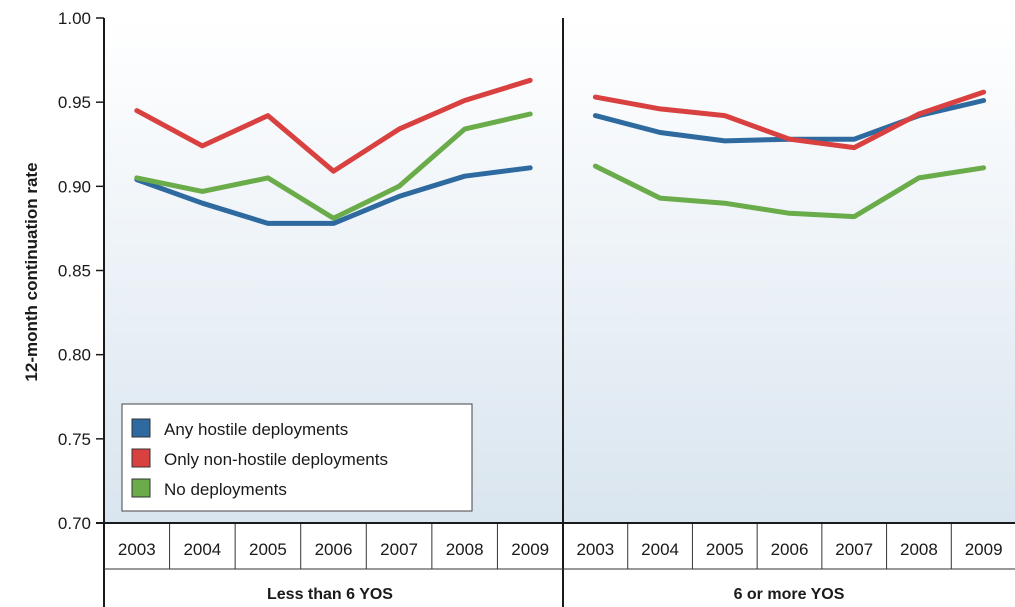  Describe the element at coordinates (74, 102) in the screenshot. I see `y-tick-label: 0.95` at that location.